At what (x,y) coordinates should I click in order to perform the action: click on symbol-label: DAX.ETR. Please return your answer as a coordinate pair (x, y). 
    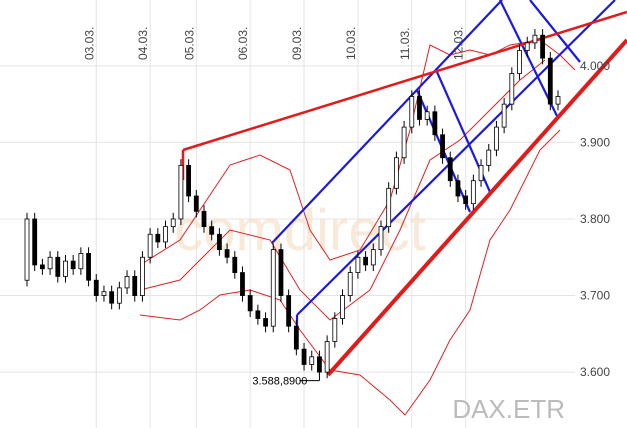
    Looking at the image, I should click on (508, 409).